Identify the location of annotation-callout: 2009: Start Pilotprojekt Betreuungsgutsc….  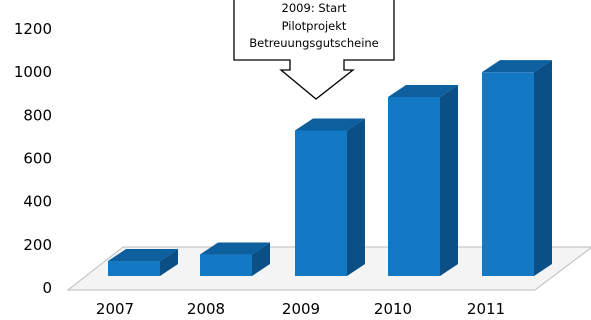
(314, 26).